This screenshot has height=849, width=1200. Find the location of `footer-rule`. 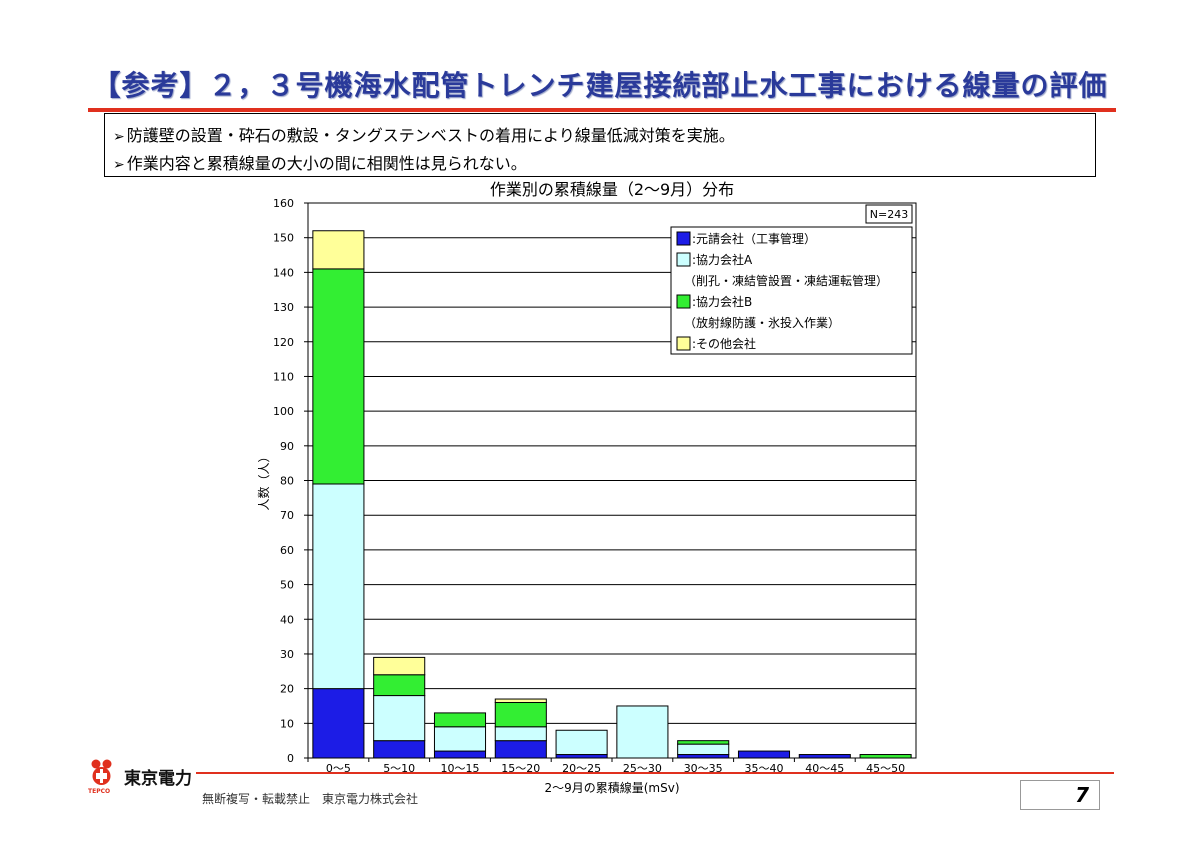

footer-rule is located at coordinates (655, 773).